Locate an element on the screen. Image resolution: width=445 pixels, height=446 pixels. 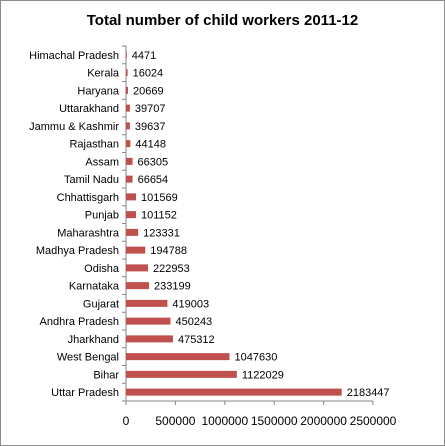
category-label: Jharkhand is located at coordinates (93, 340).